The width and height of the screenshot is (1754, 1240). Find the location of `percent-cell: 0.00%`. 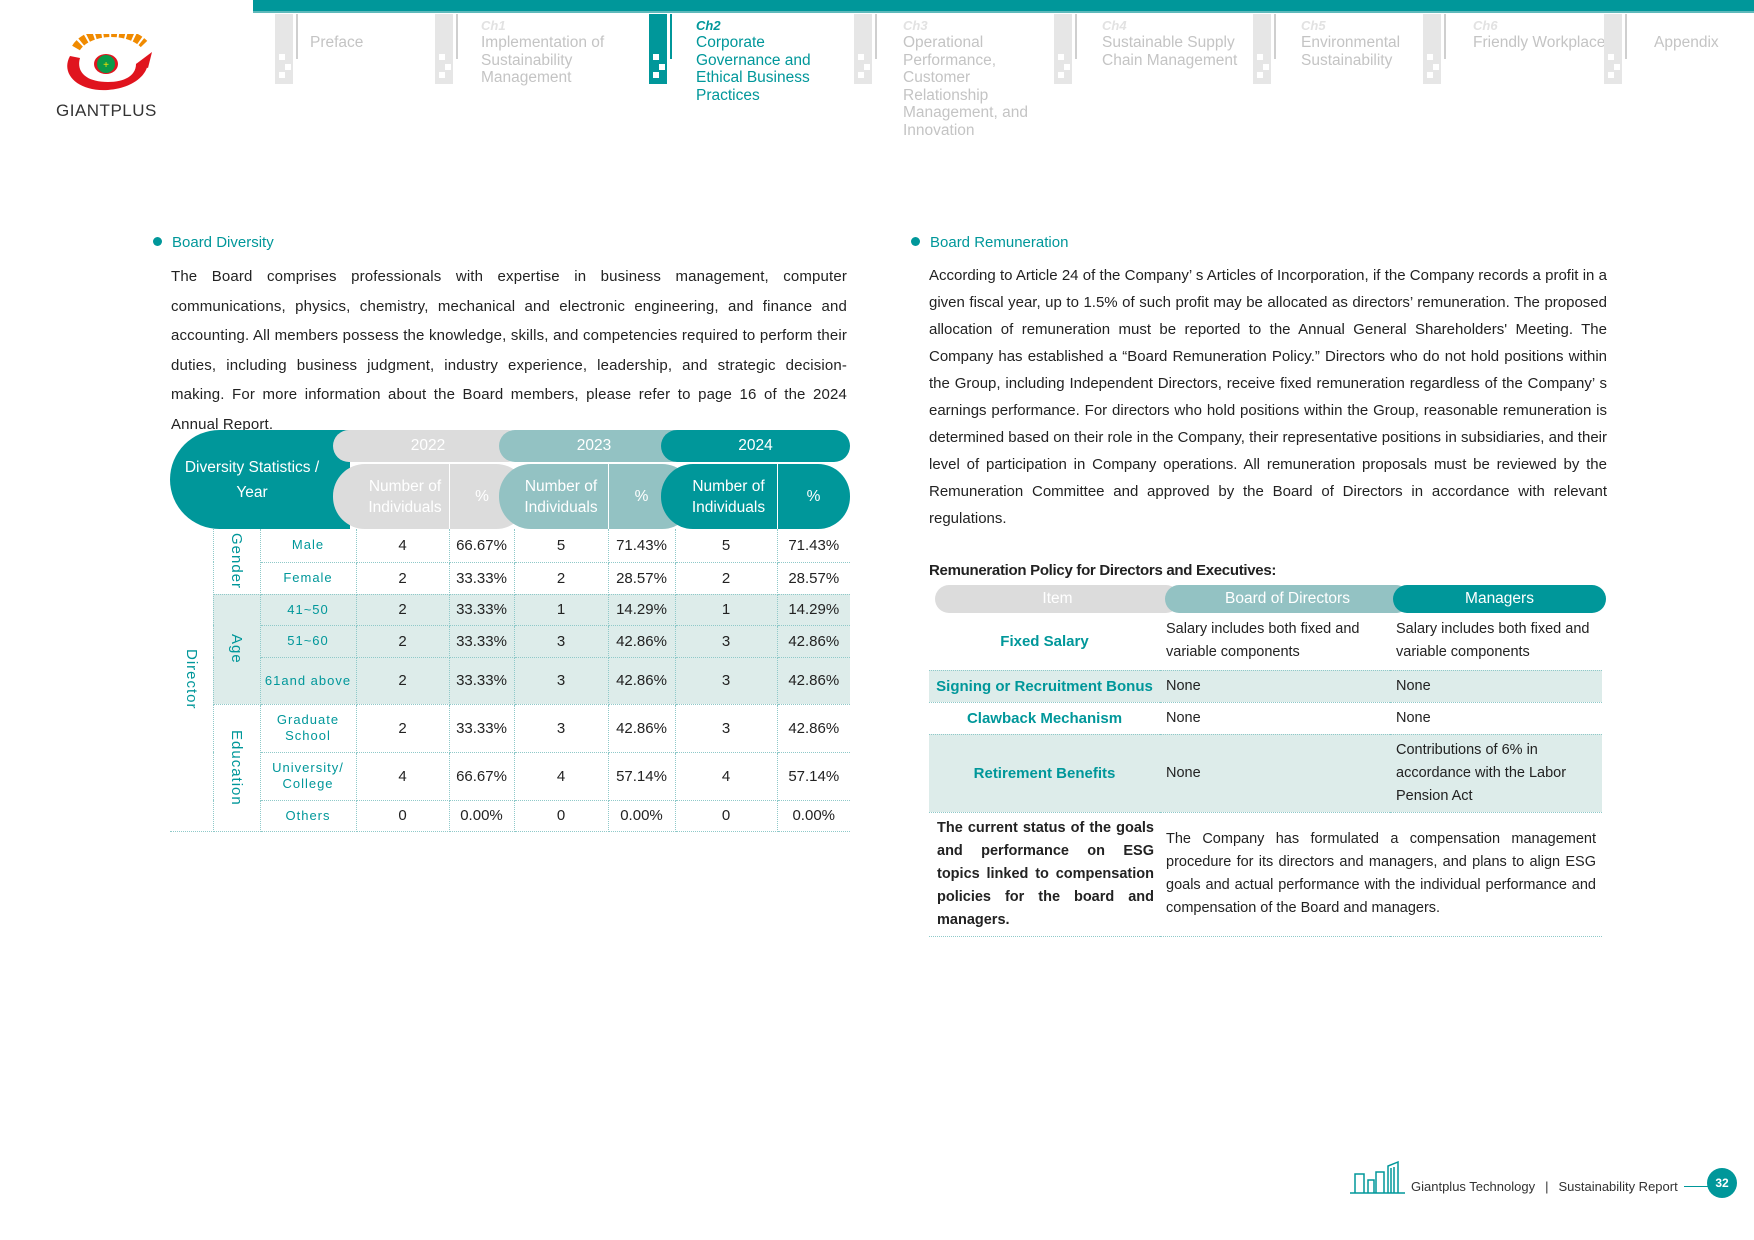

percent-cell: 0.00% is located at coordinates (813, 816).